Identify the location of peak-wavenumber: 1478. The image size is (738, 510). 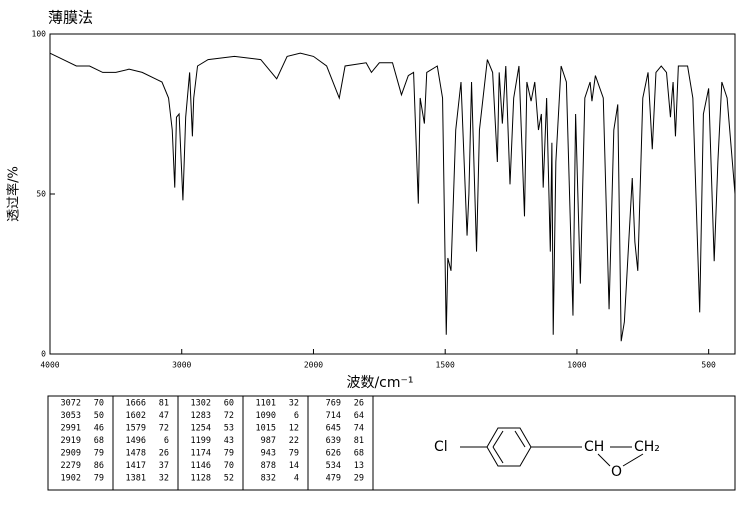
(136, 454).